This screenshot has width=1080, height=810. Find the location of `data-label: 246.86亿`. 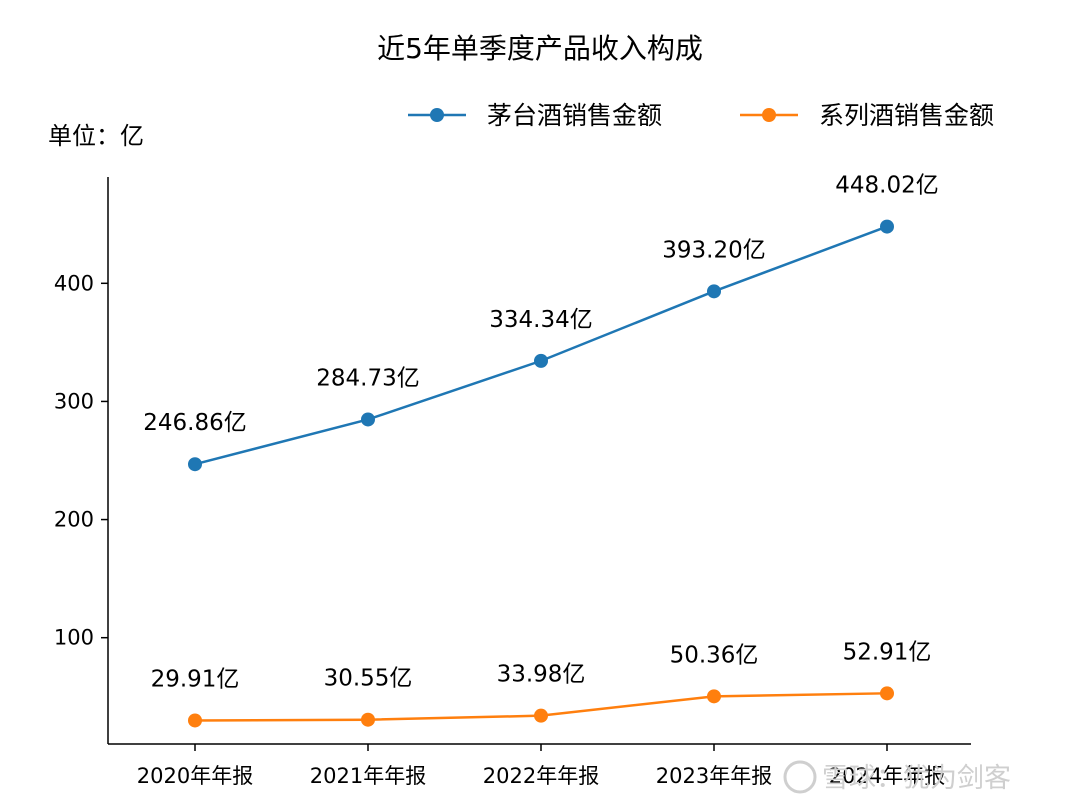

data-label: 246.86亿 is located at coordinates (194, 423).